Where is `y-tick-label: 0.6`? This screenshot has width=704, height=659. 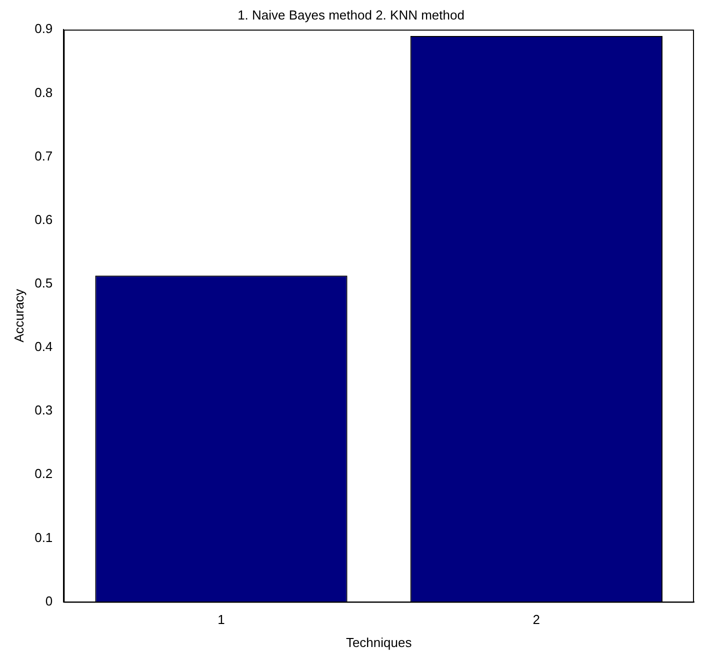 y-tick-label: 0.6 is located at coordinates (43, 219).